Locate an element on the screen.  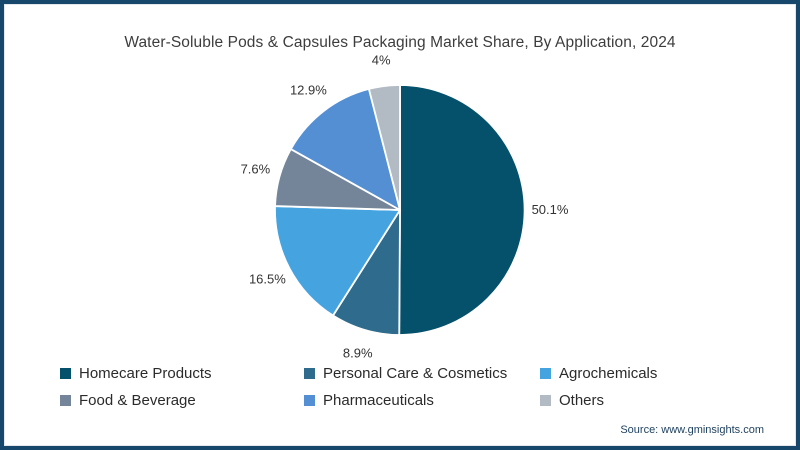
legend-label: Personal Care & Cosmetics is located at coordinates (415, 373).